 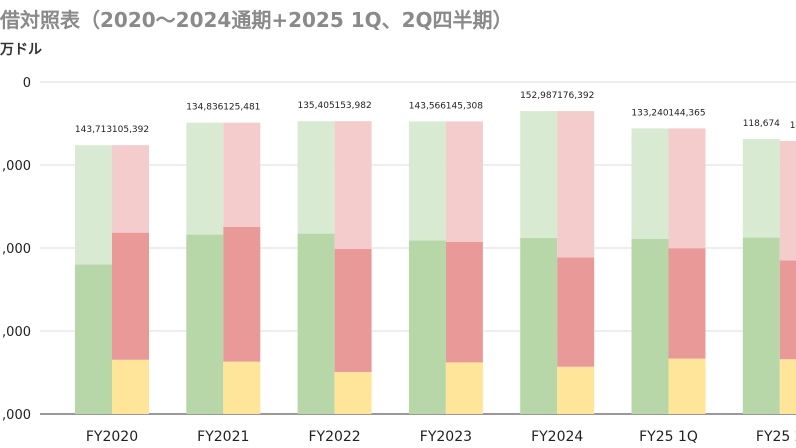 What do you see at coordinates (446, 437) in the screenshot?
I see `x-tick-label: FY2023` at bounding box center [446, 437].